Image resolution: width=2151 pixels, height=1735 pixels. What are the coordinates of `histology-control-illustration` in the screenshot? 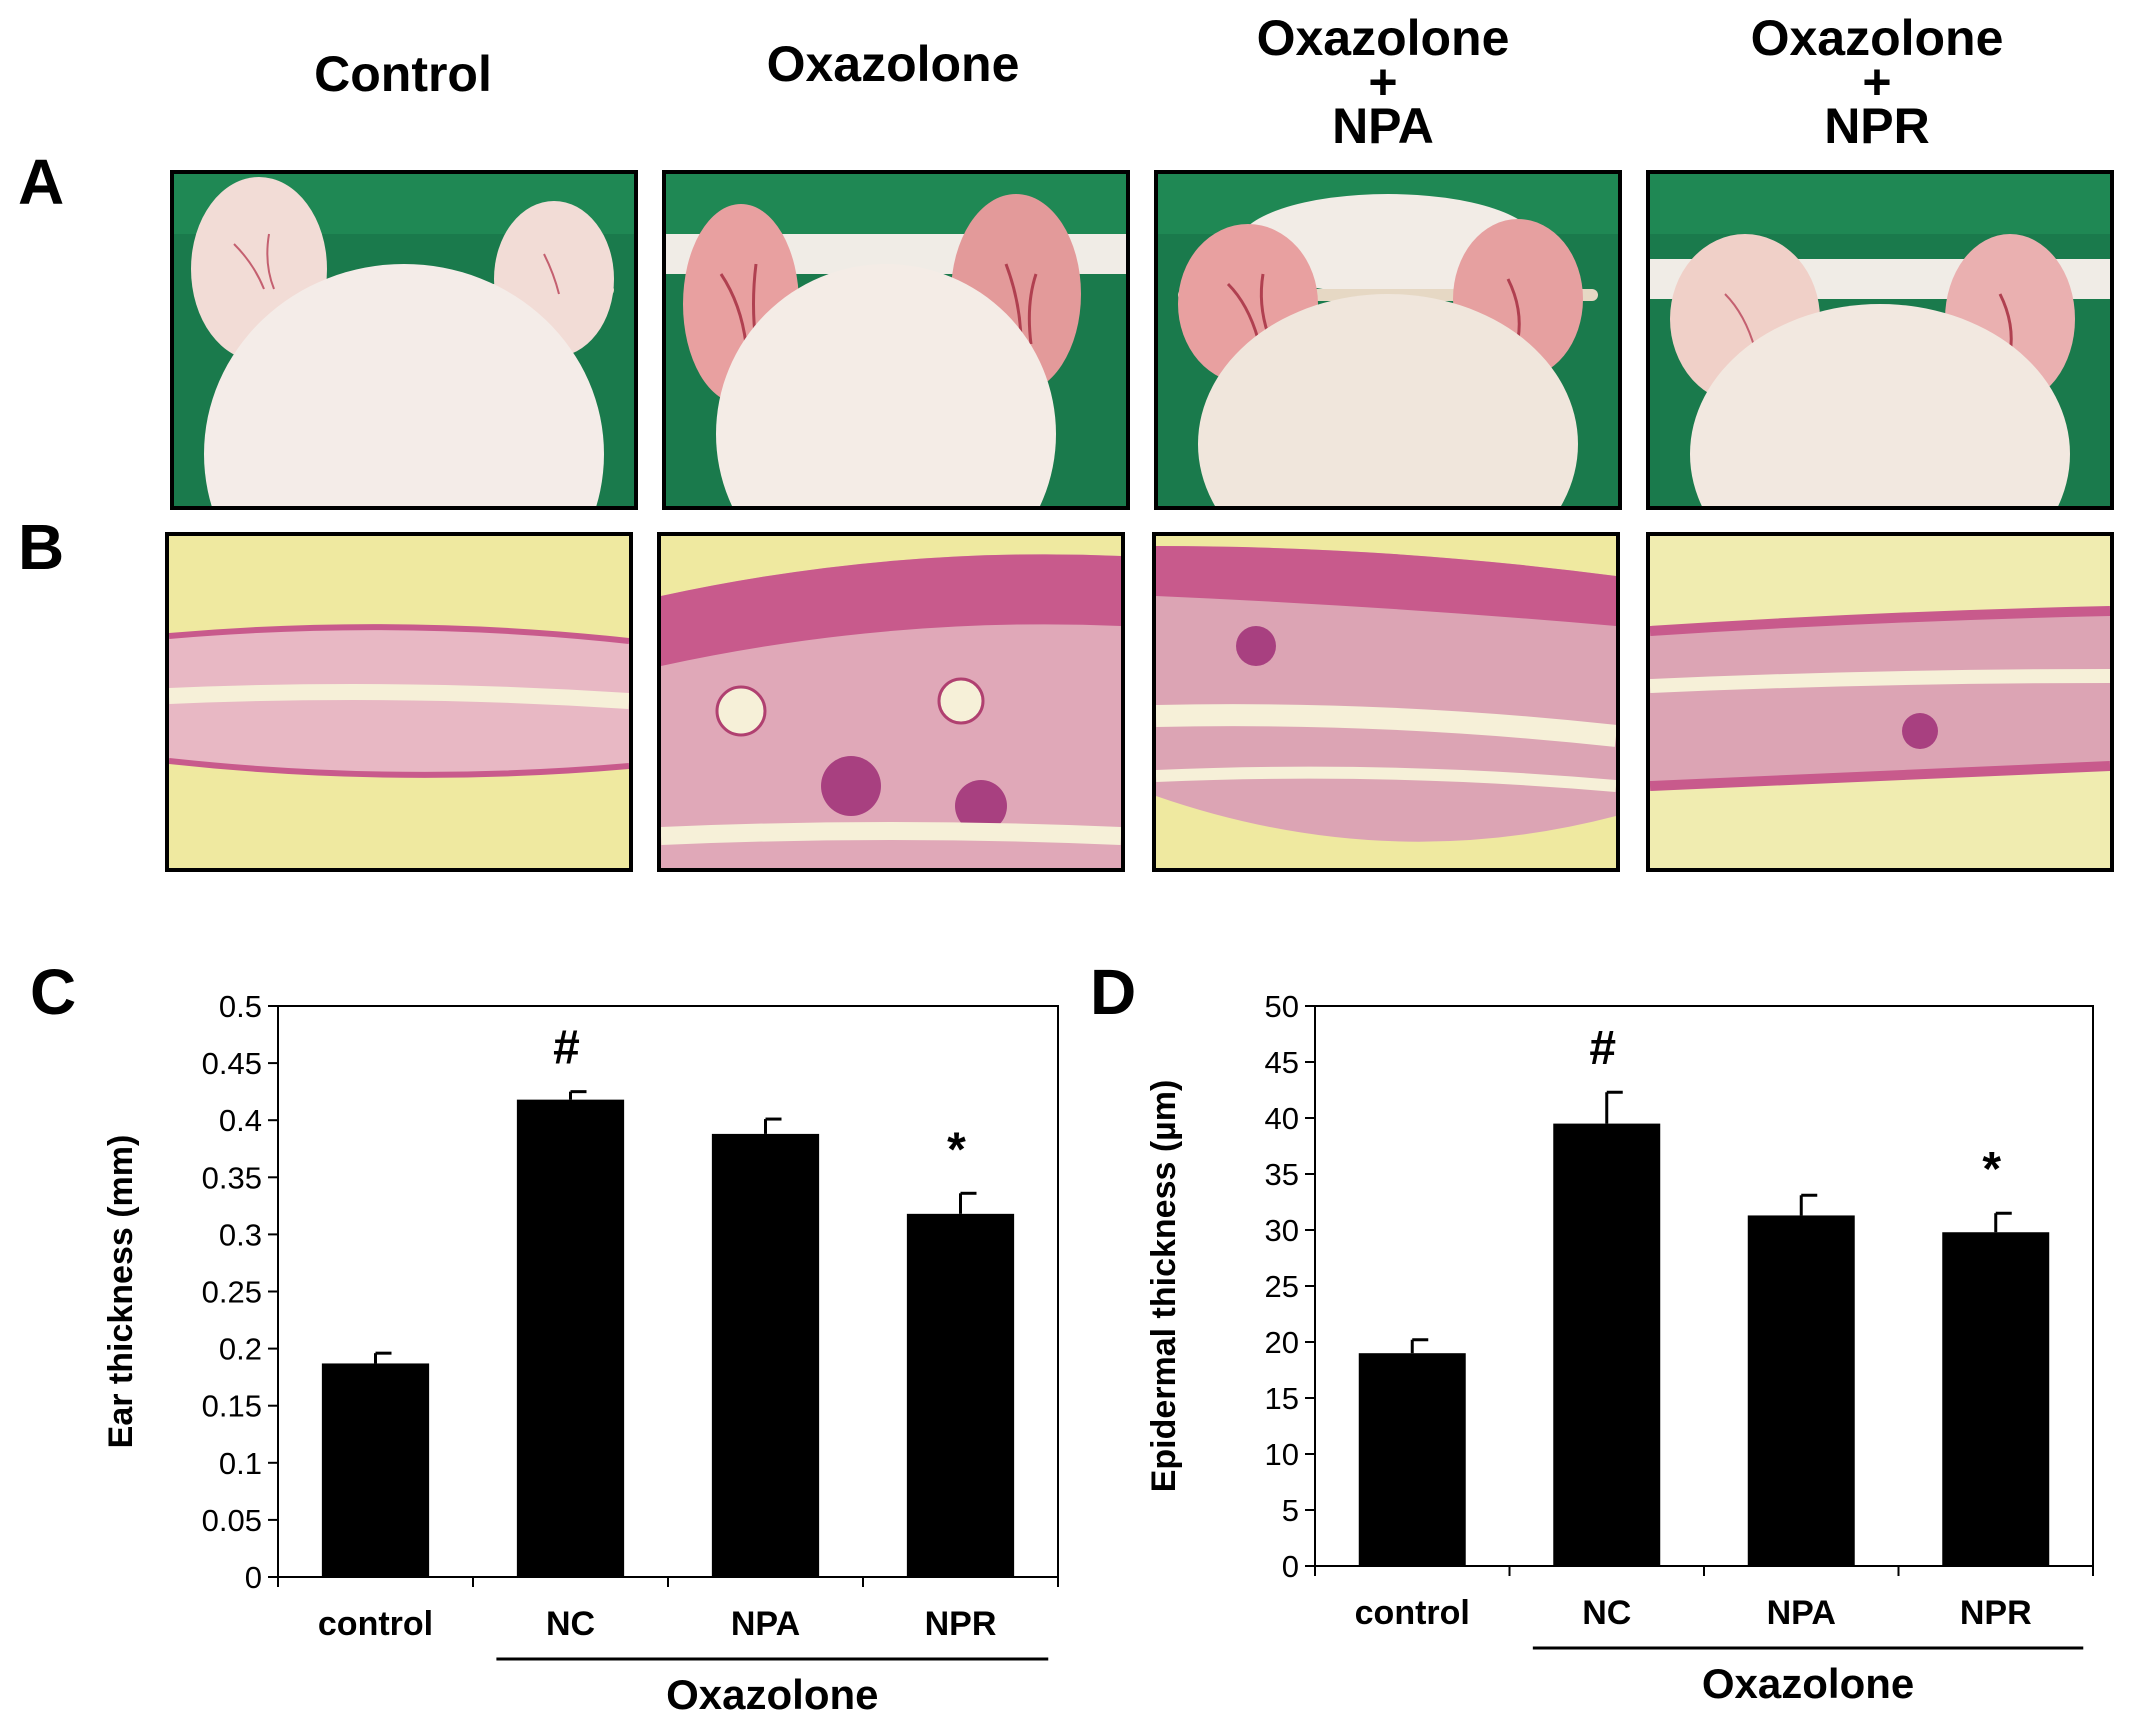 It's located at (399, 702).